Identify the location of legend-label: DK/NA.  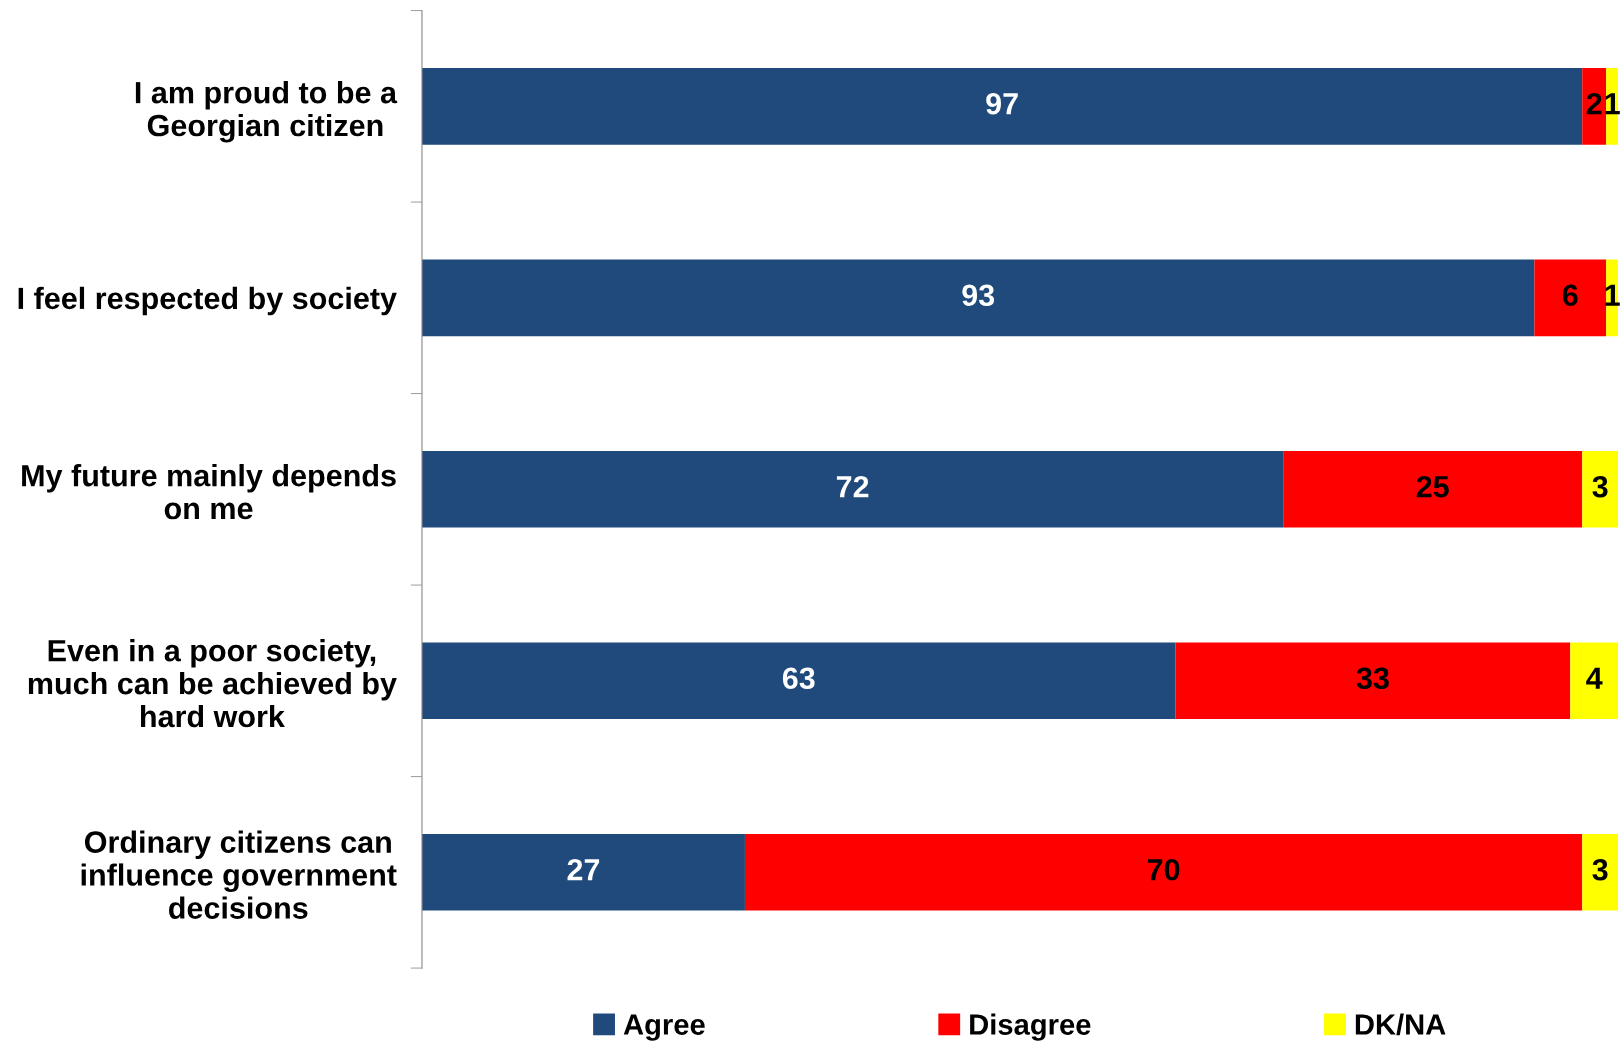
(1400, 1024).